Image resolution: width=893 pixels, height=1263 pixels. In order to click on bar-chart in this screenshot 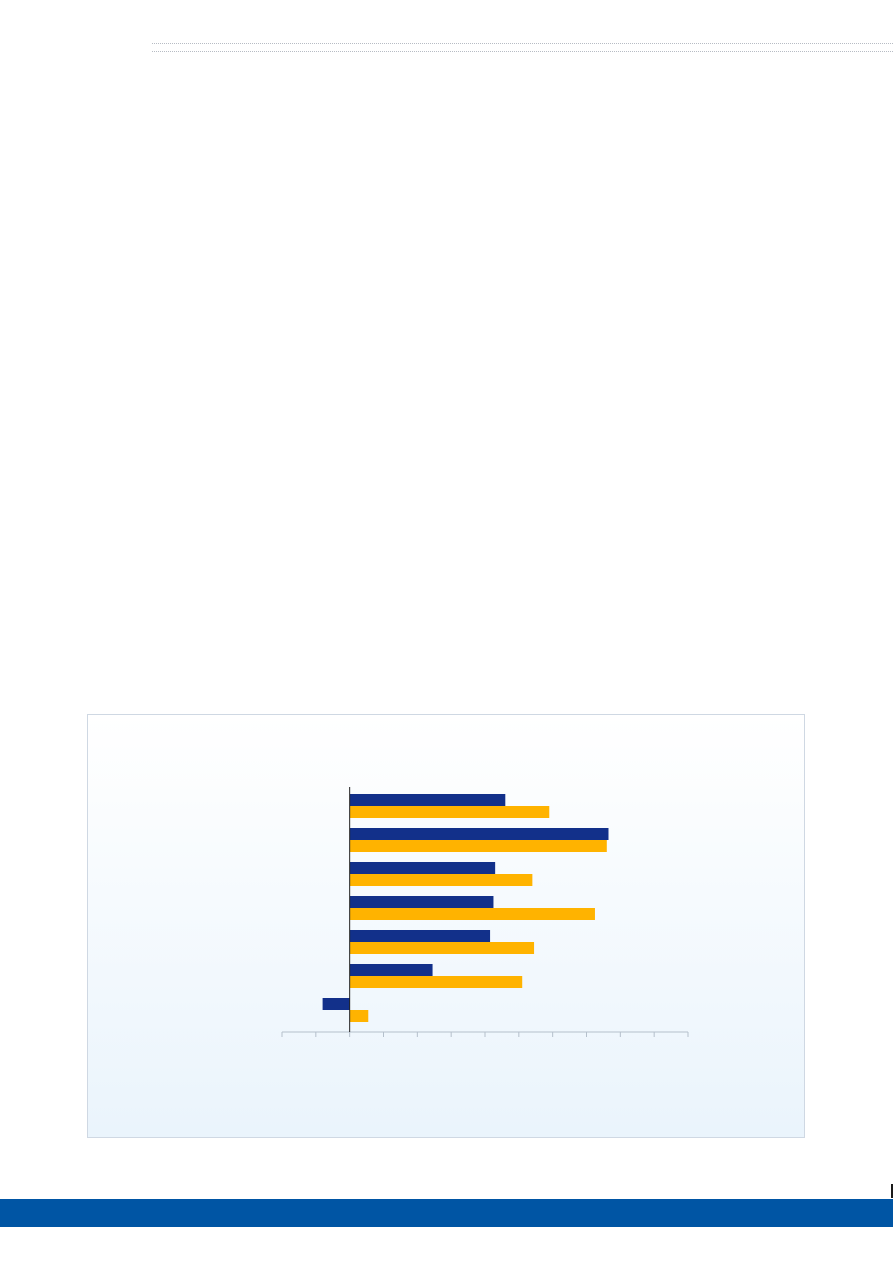, I will do `click(485, 912)`.